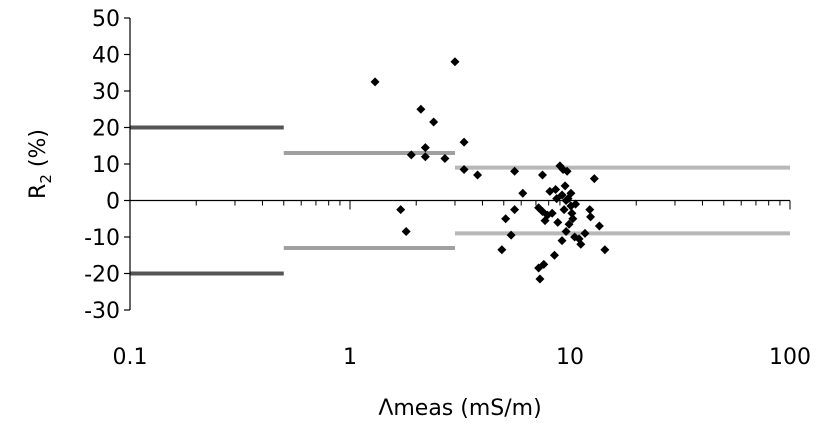 This screenshot has height=429, width=832. Describe the element at coordinates (102, 311) in the screenshot. I see `y-tick-label: -30` at that location.